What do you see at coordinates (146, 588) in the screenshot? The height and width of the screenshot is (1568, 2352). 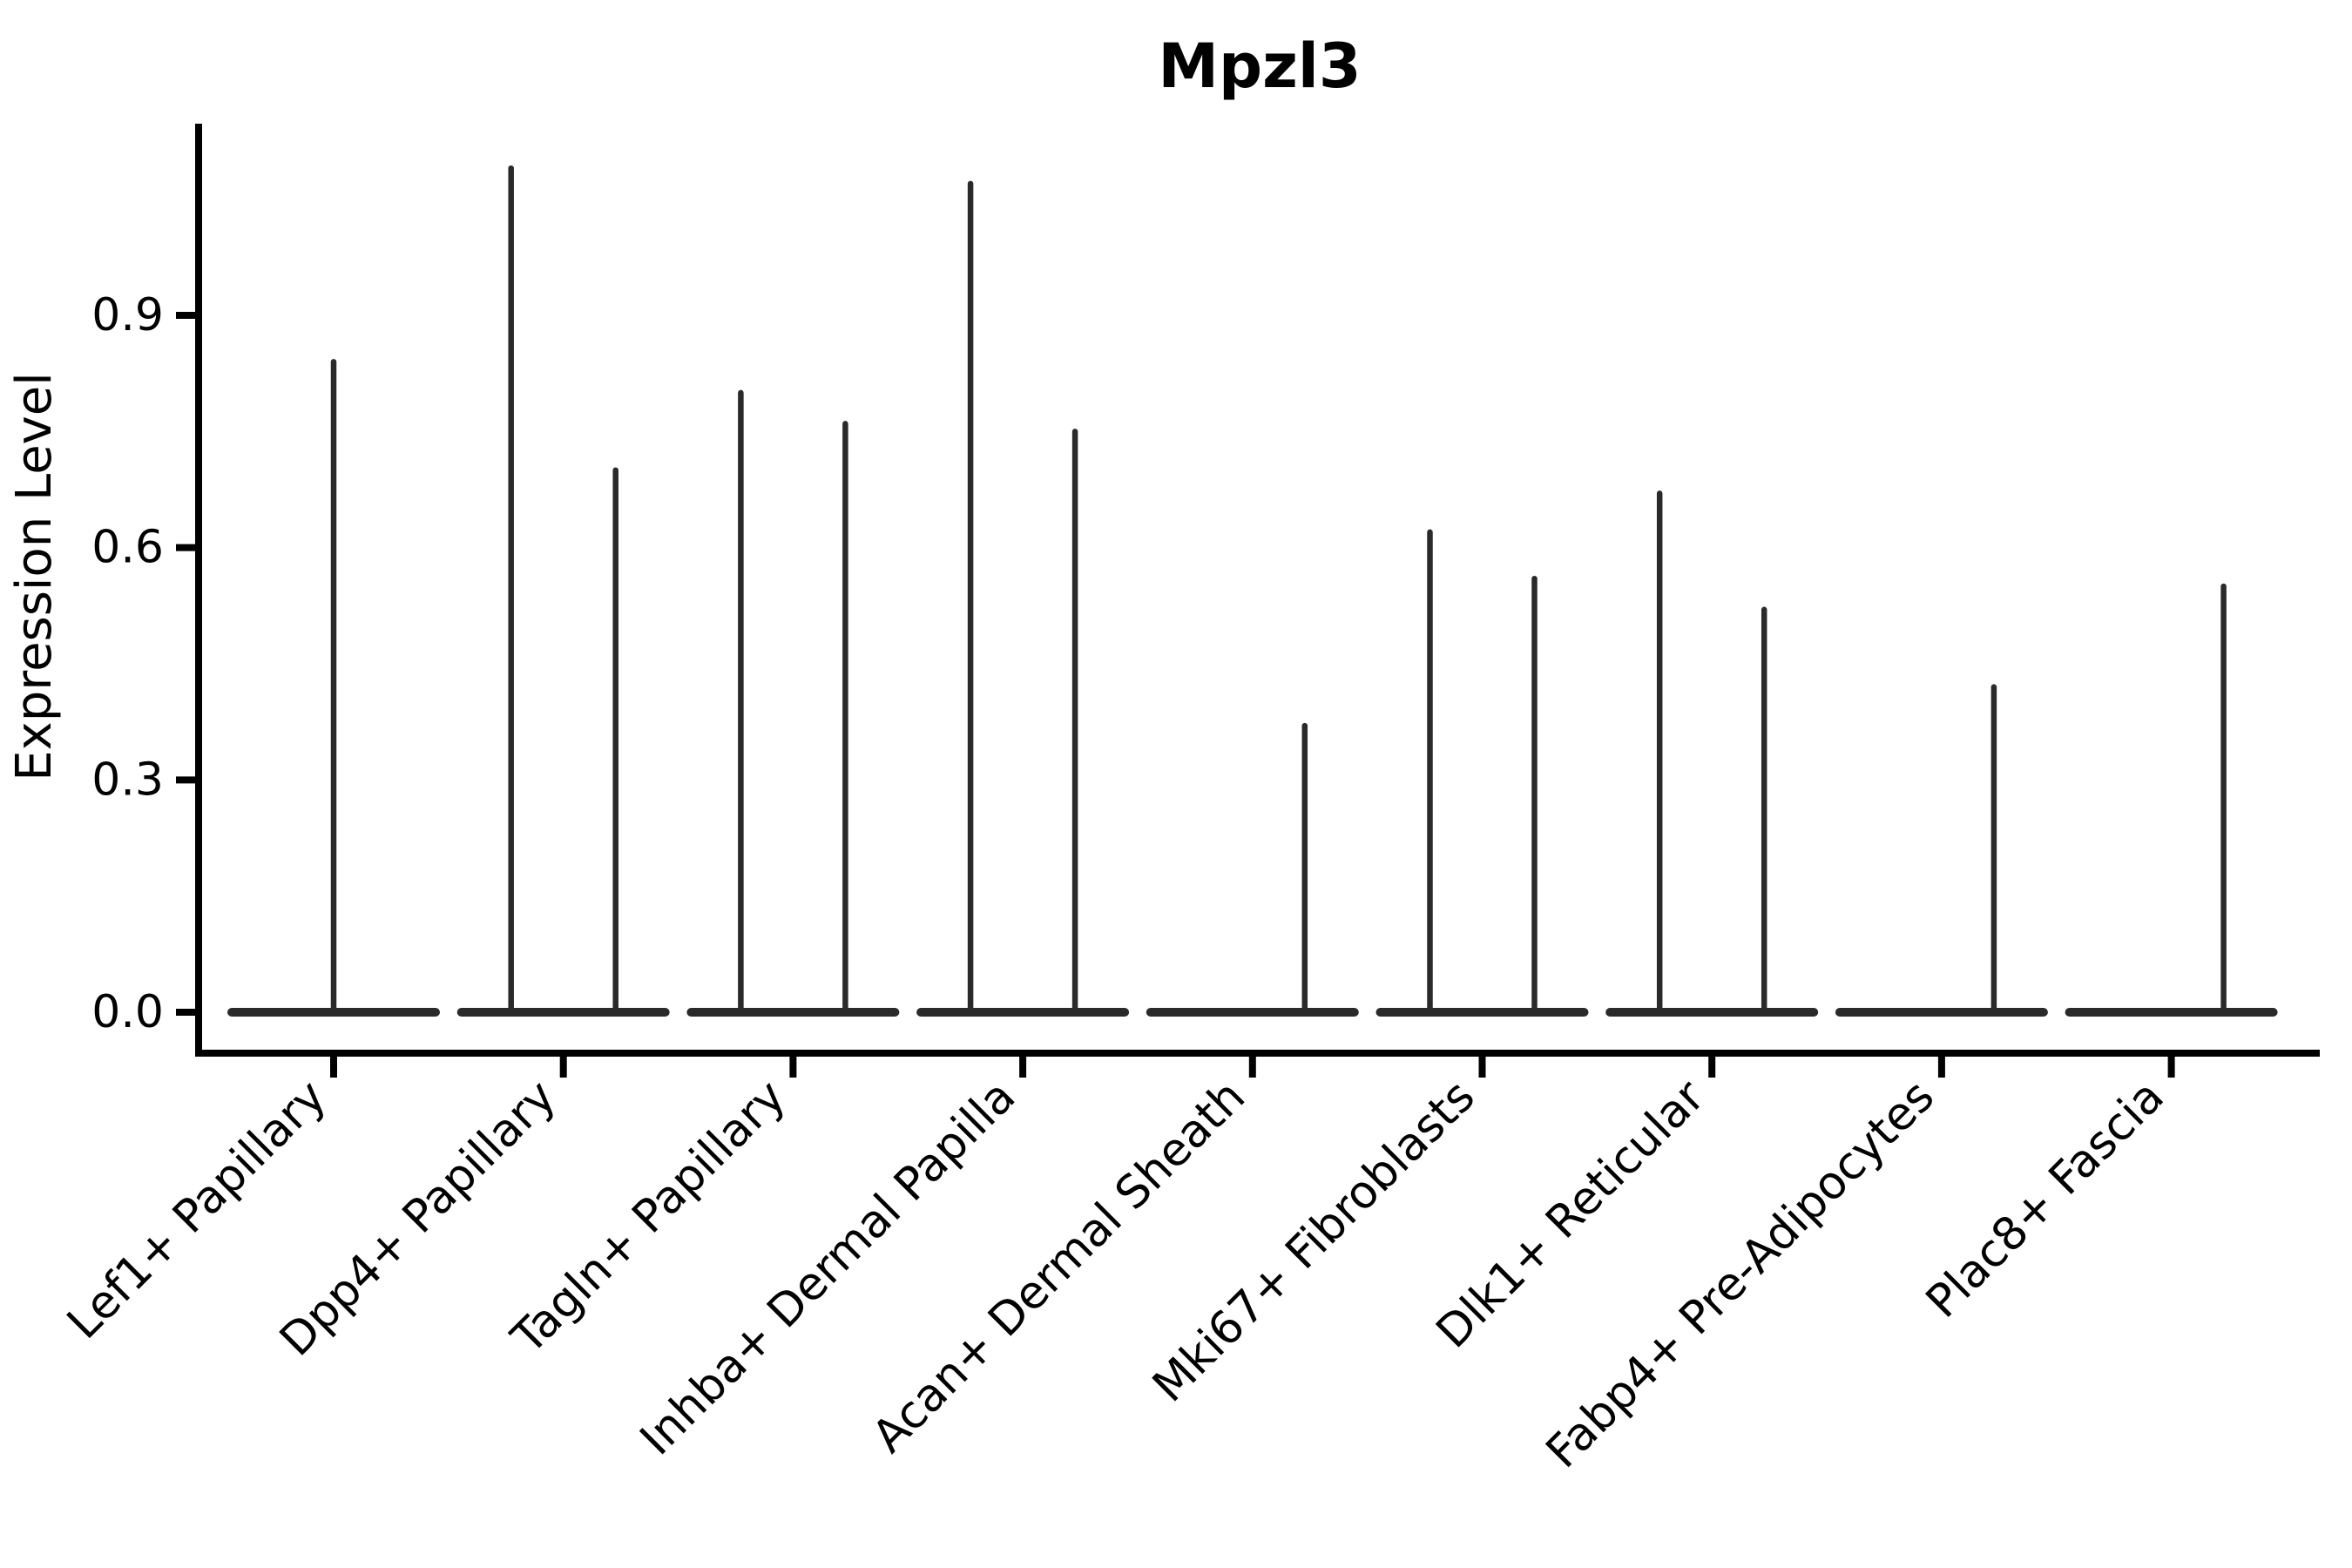 I see `y-axis: 0.0 0.3 0.6 0.9` at bounding box center [146, 588].